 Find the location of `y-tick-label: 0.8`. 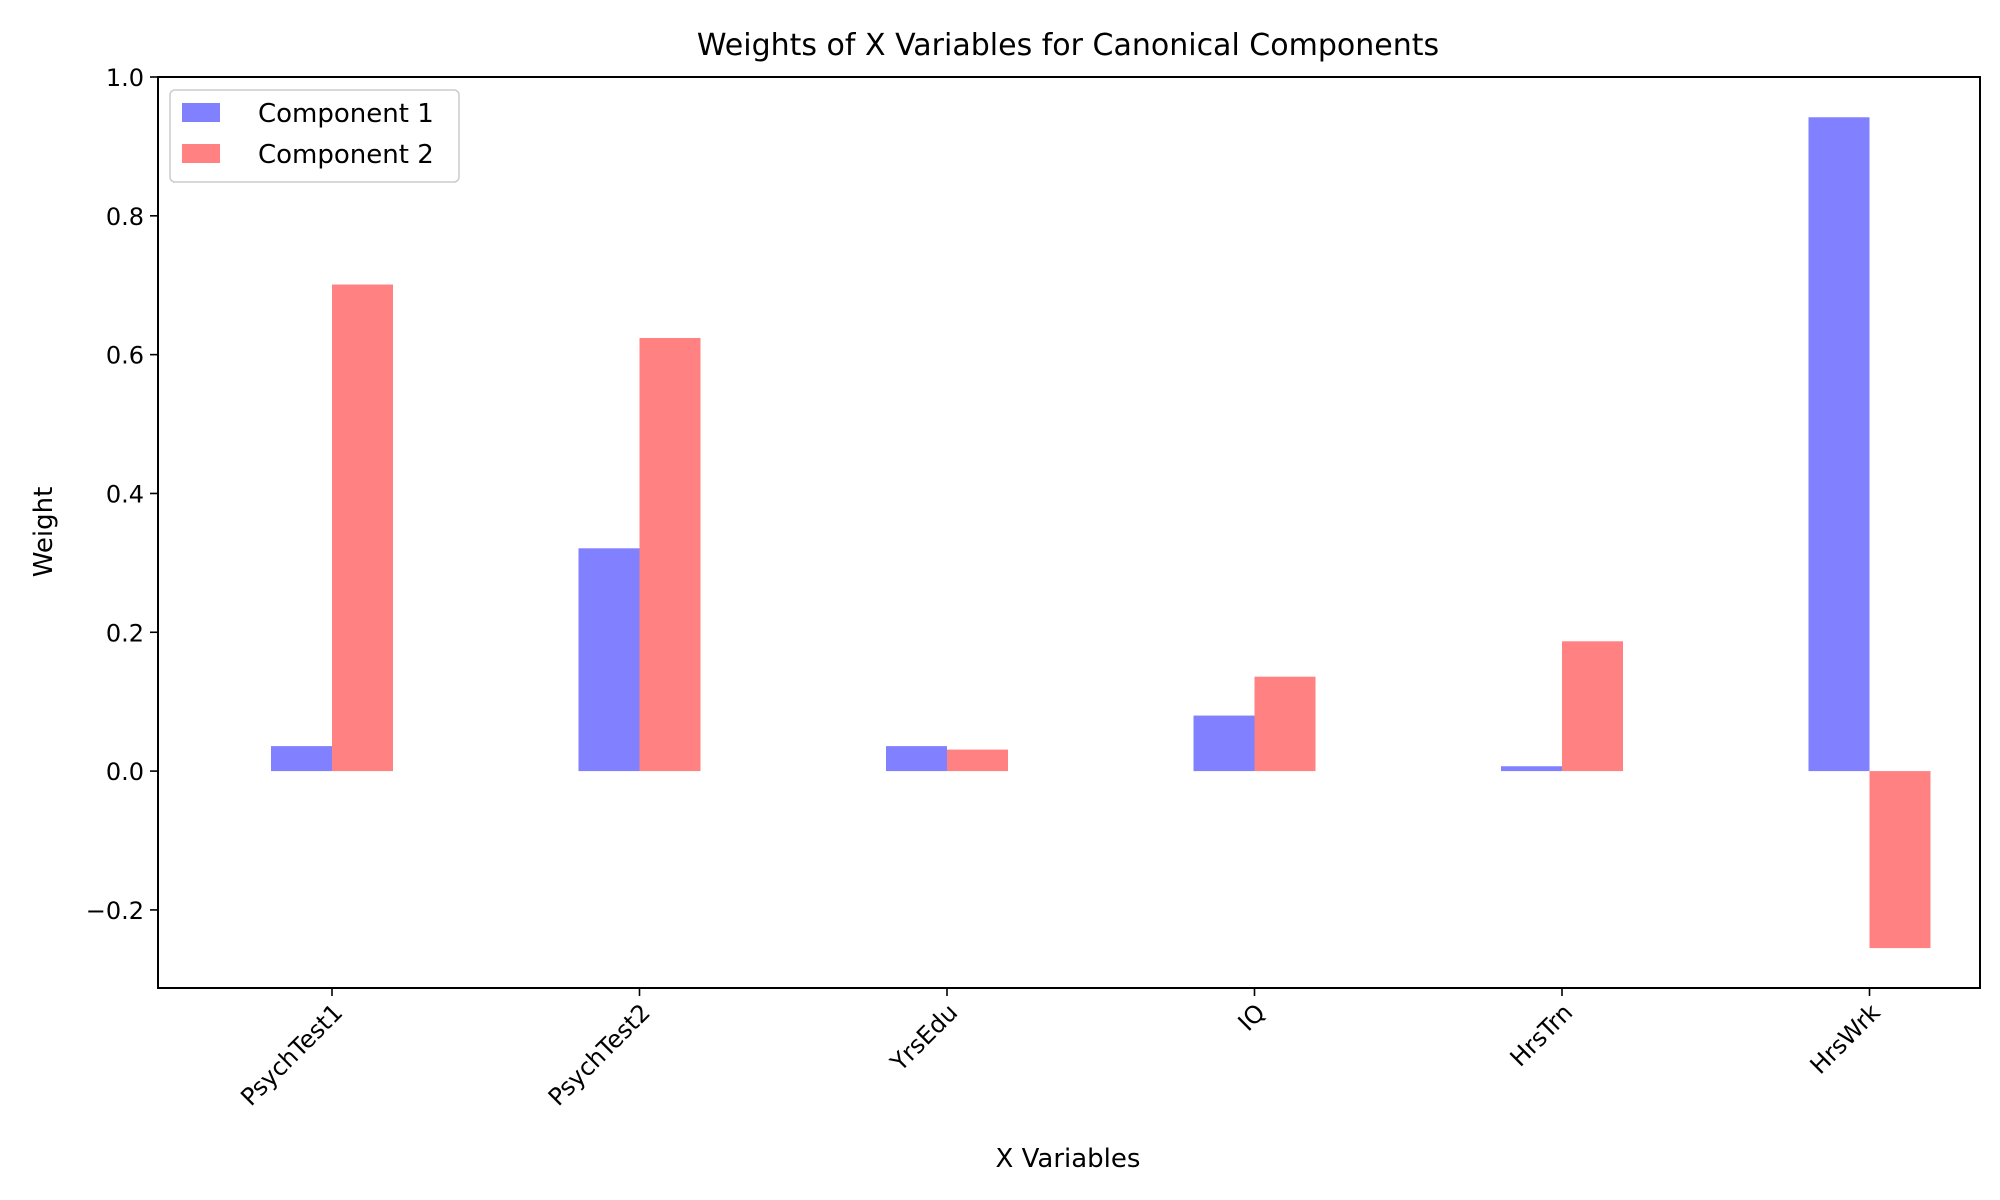

y-tick-label: 0.8 is located at coordinates (125, 217).